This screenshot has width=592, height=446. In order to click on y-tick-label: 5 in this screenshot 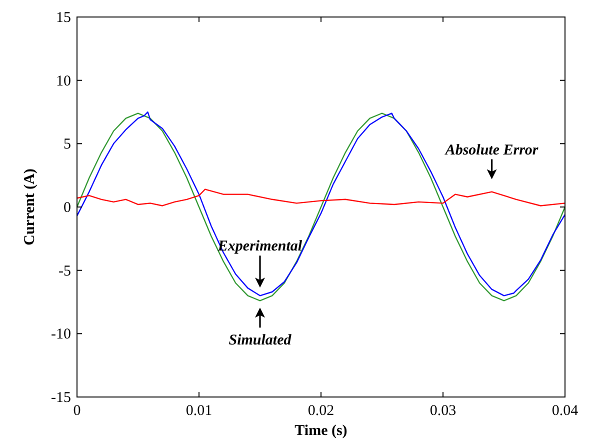, I will do `click(67, 144)`.